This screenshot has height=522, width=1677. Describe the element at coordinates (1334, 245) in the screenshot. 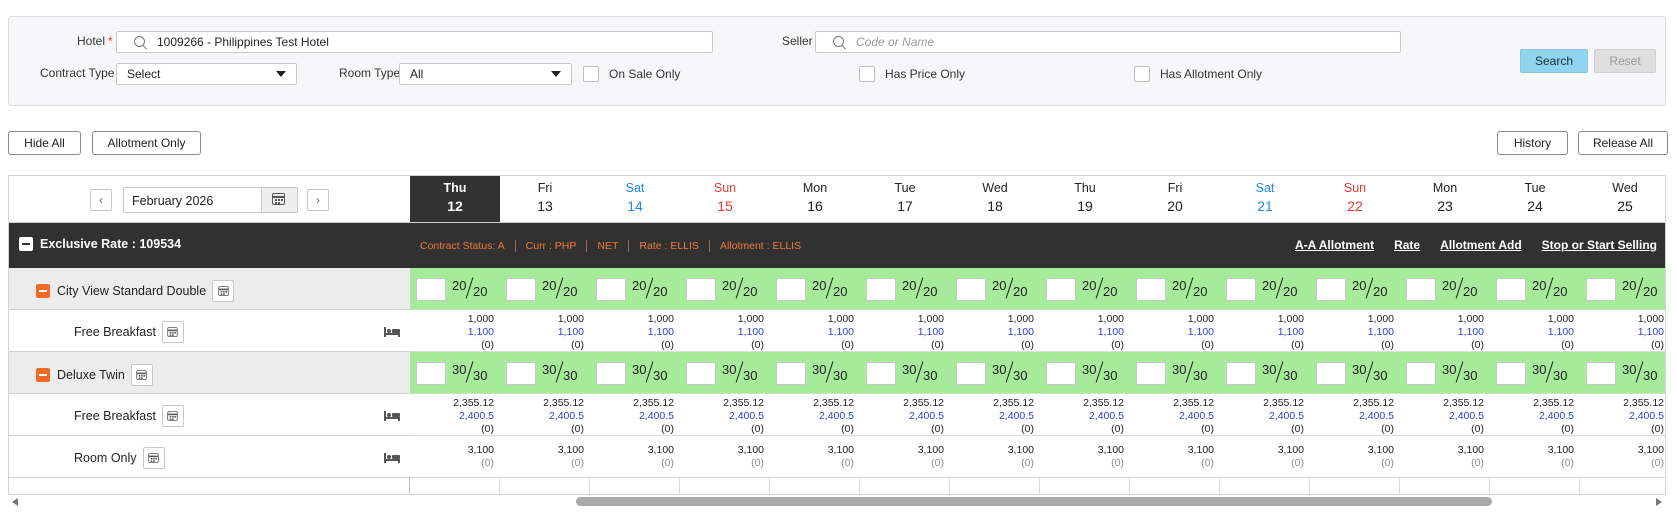

I see `contract-link-a-a-allotment: A-A Allotment` at that location.